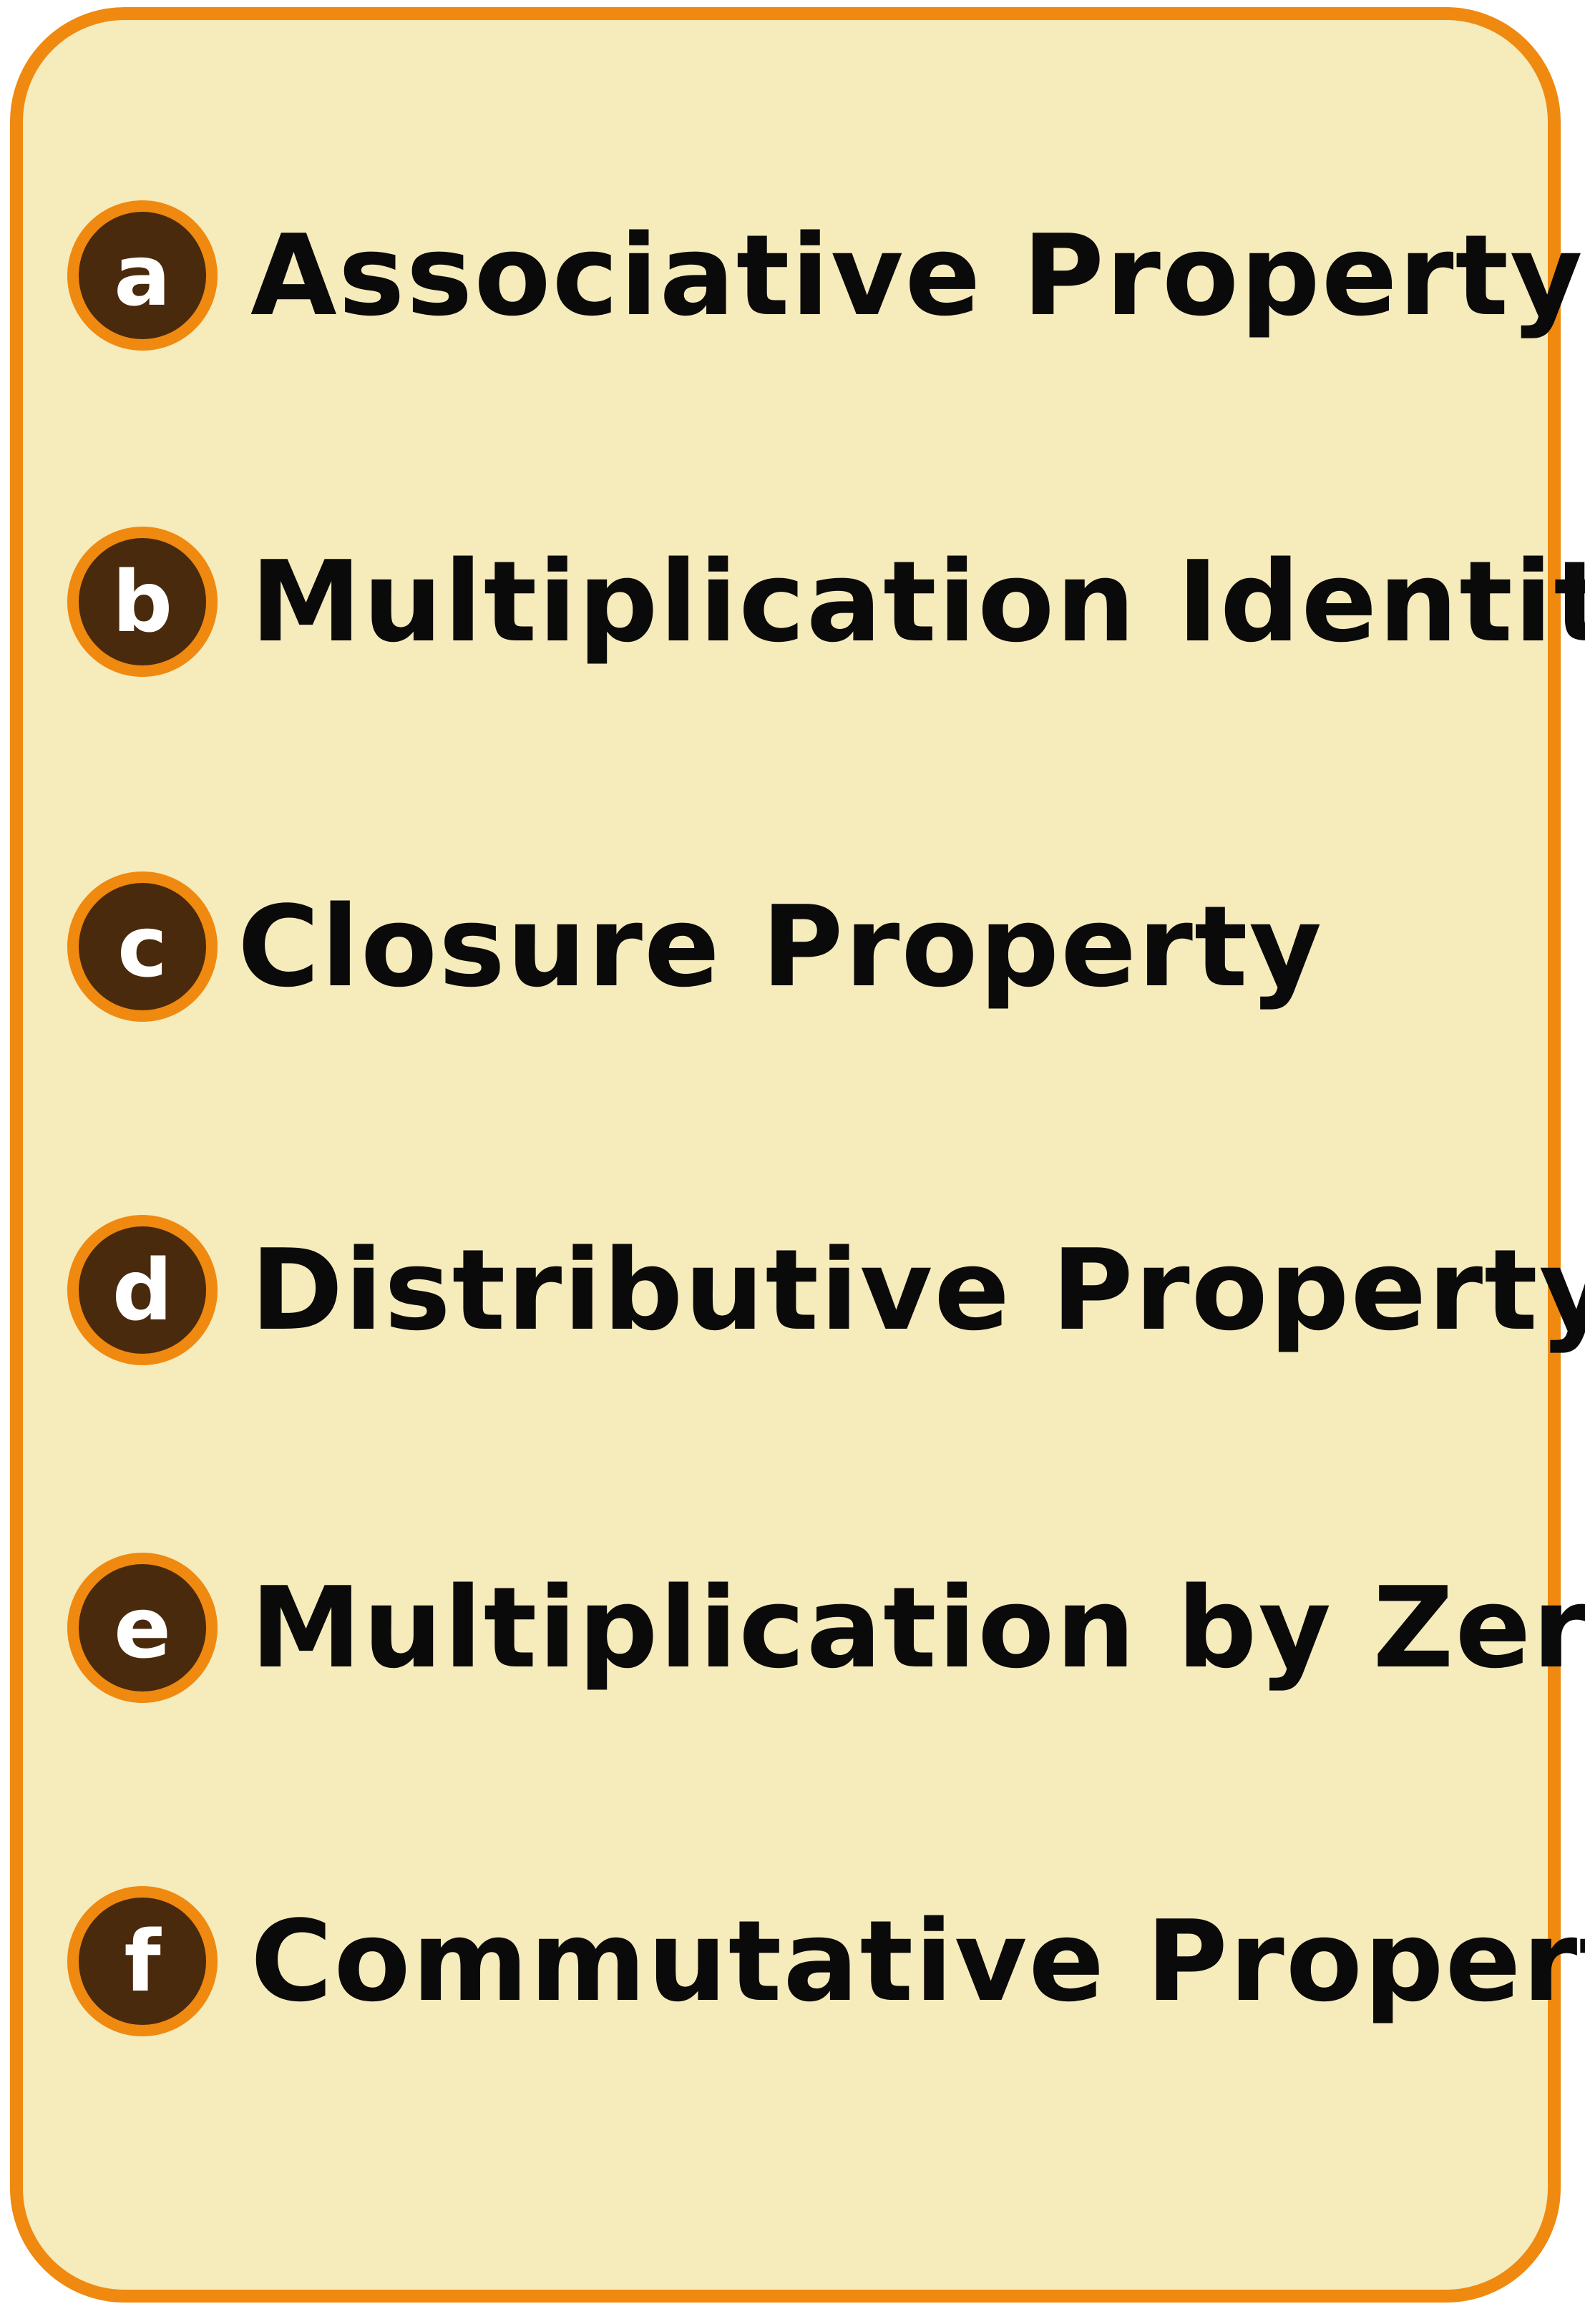 The image size is (1585, 2324). What do you see at coordinates (142, 947) in the screenshot?
I see `option-c-badge: c` at bounding box center [142, 947].